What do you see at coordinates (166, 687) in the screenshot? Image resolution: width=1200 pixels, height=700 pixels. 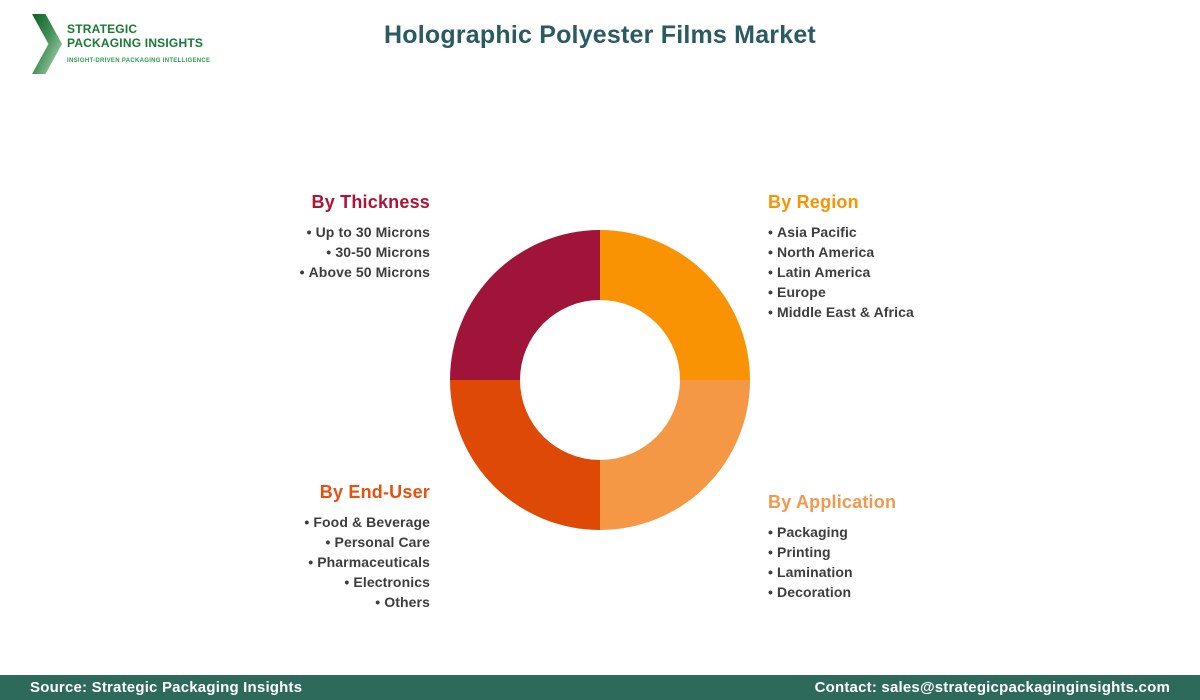 I see `footer-source: Source: Strategic Packaging Insights` at bounding box center [166, 687].